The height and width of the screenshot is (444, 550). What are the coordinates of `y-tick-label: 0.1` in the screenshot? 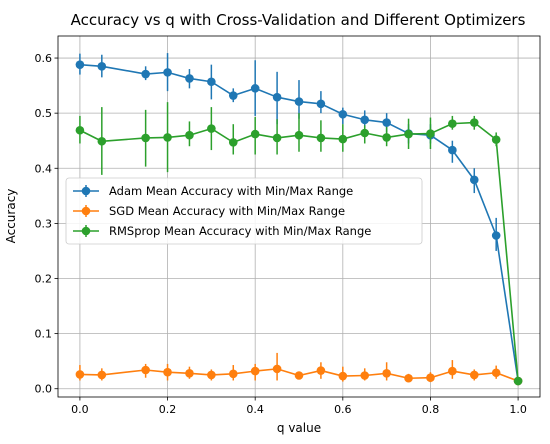 It's located at (44, 334).